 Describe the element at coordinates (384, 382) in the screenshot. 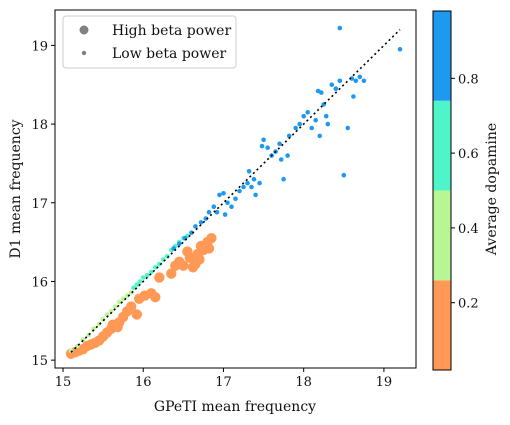

I see `x-tick-label: 19` at that location.